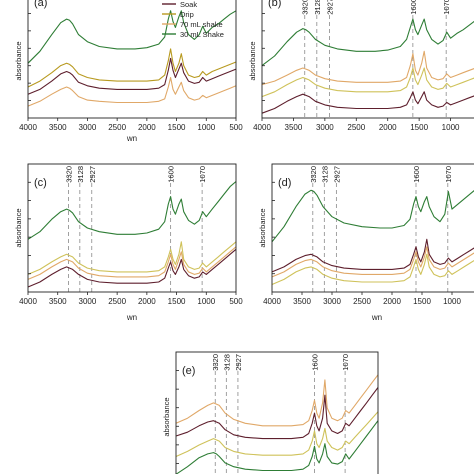 This screenshot has height=474, width=474. I want to click on legend-entry: 30 mL Shake, so click(202, 34).